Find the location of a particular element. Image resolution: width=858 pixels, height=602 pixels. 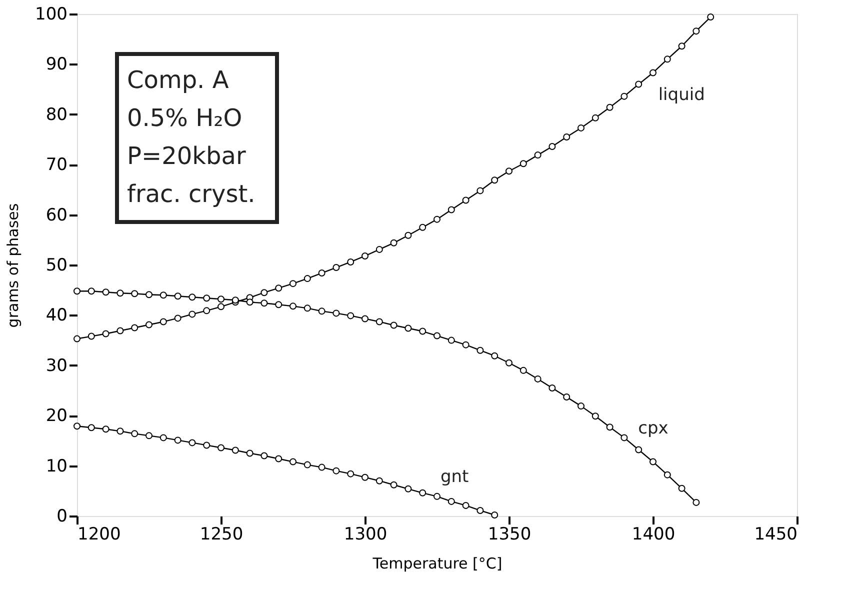

x-tick-label: 1300 is located at coordinates (366, 534).